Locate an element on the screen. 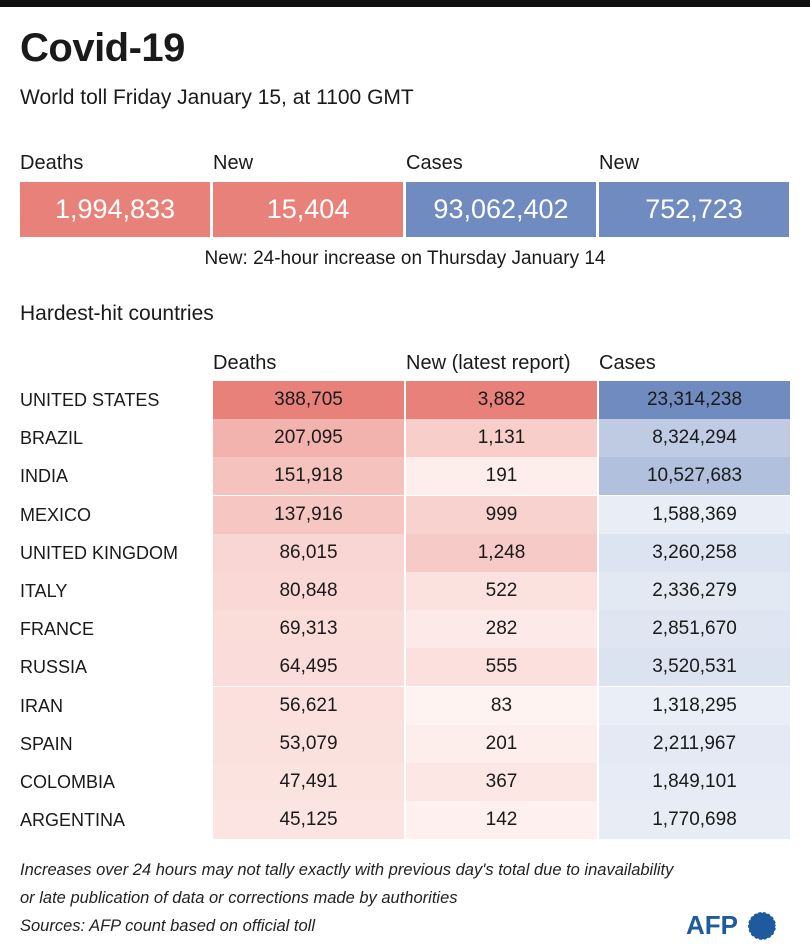  cell-new: 191 is located at coordinates (501, 476).